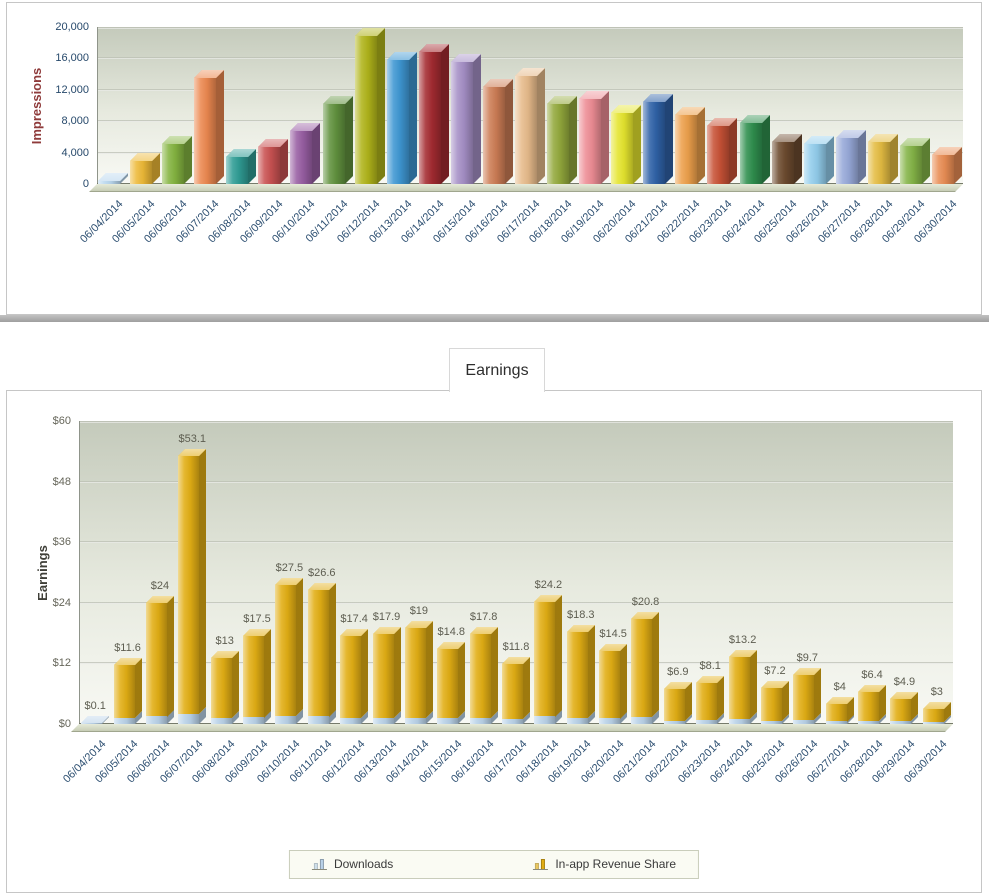 The height and width of the screenshot is (896, 989). Describe the element at coordinates (818, 105) in the screenshot. I see `impressions-bar-06-26-2014` at that location.